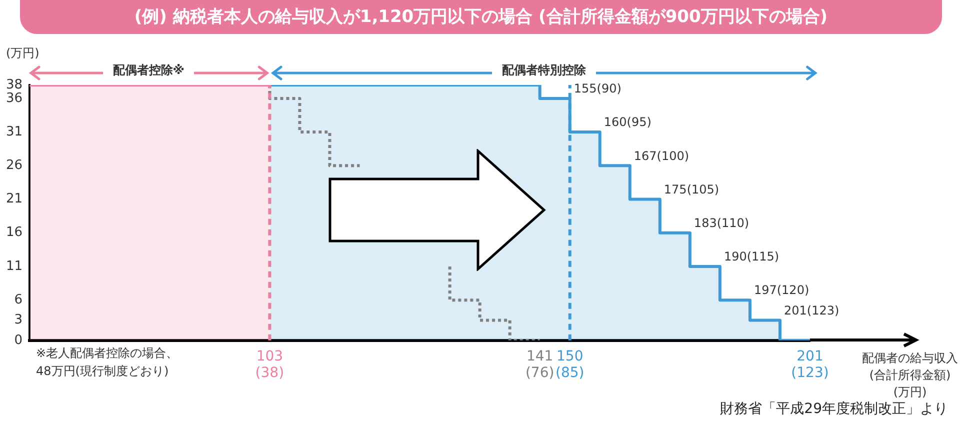  What do you see at coordinates (628, 122) in the screenshot?
I see `annotation: 160(95)` at bounding box center [628, 122].